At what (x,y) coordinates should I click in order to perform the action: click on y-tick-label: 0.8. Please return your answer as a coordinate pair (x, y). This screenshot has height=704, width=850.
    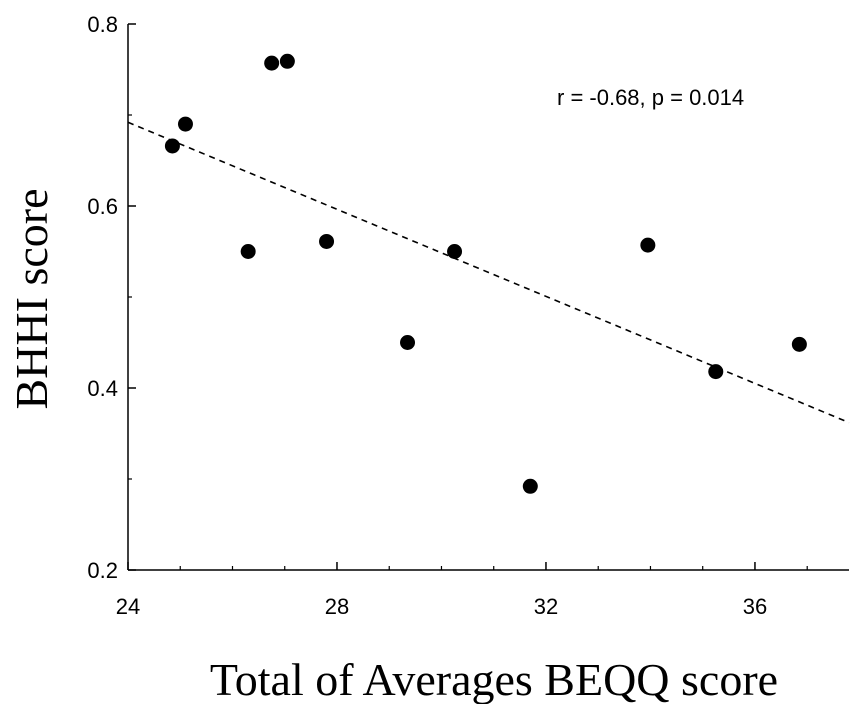
    Looking at the image, I should click on (102, 24).